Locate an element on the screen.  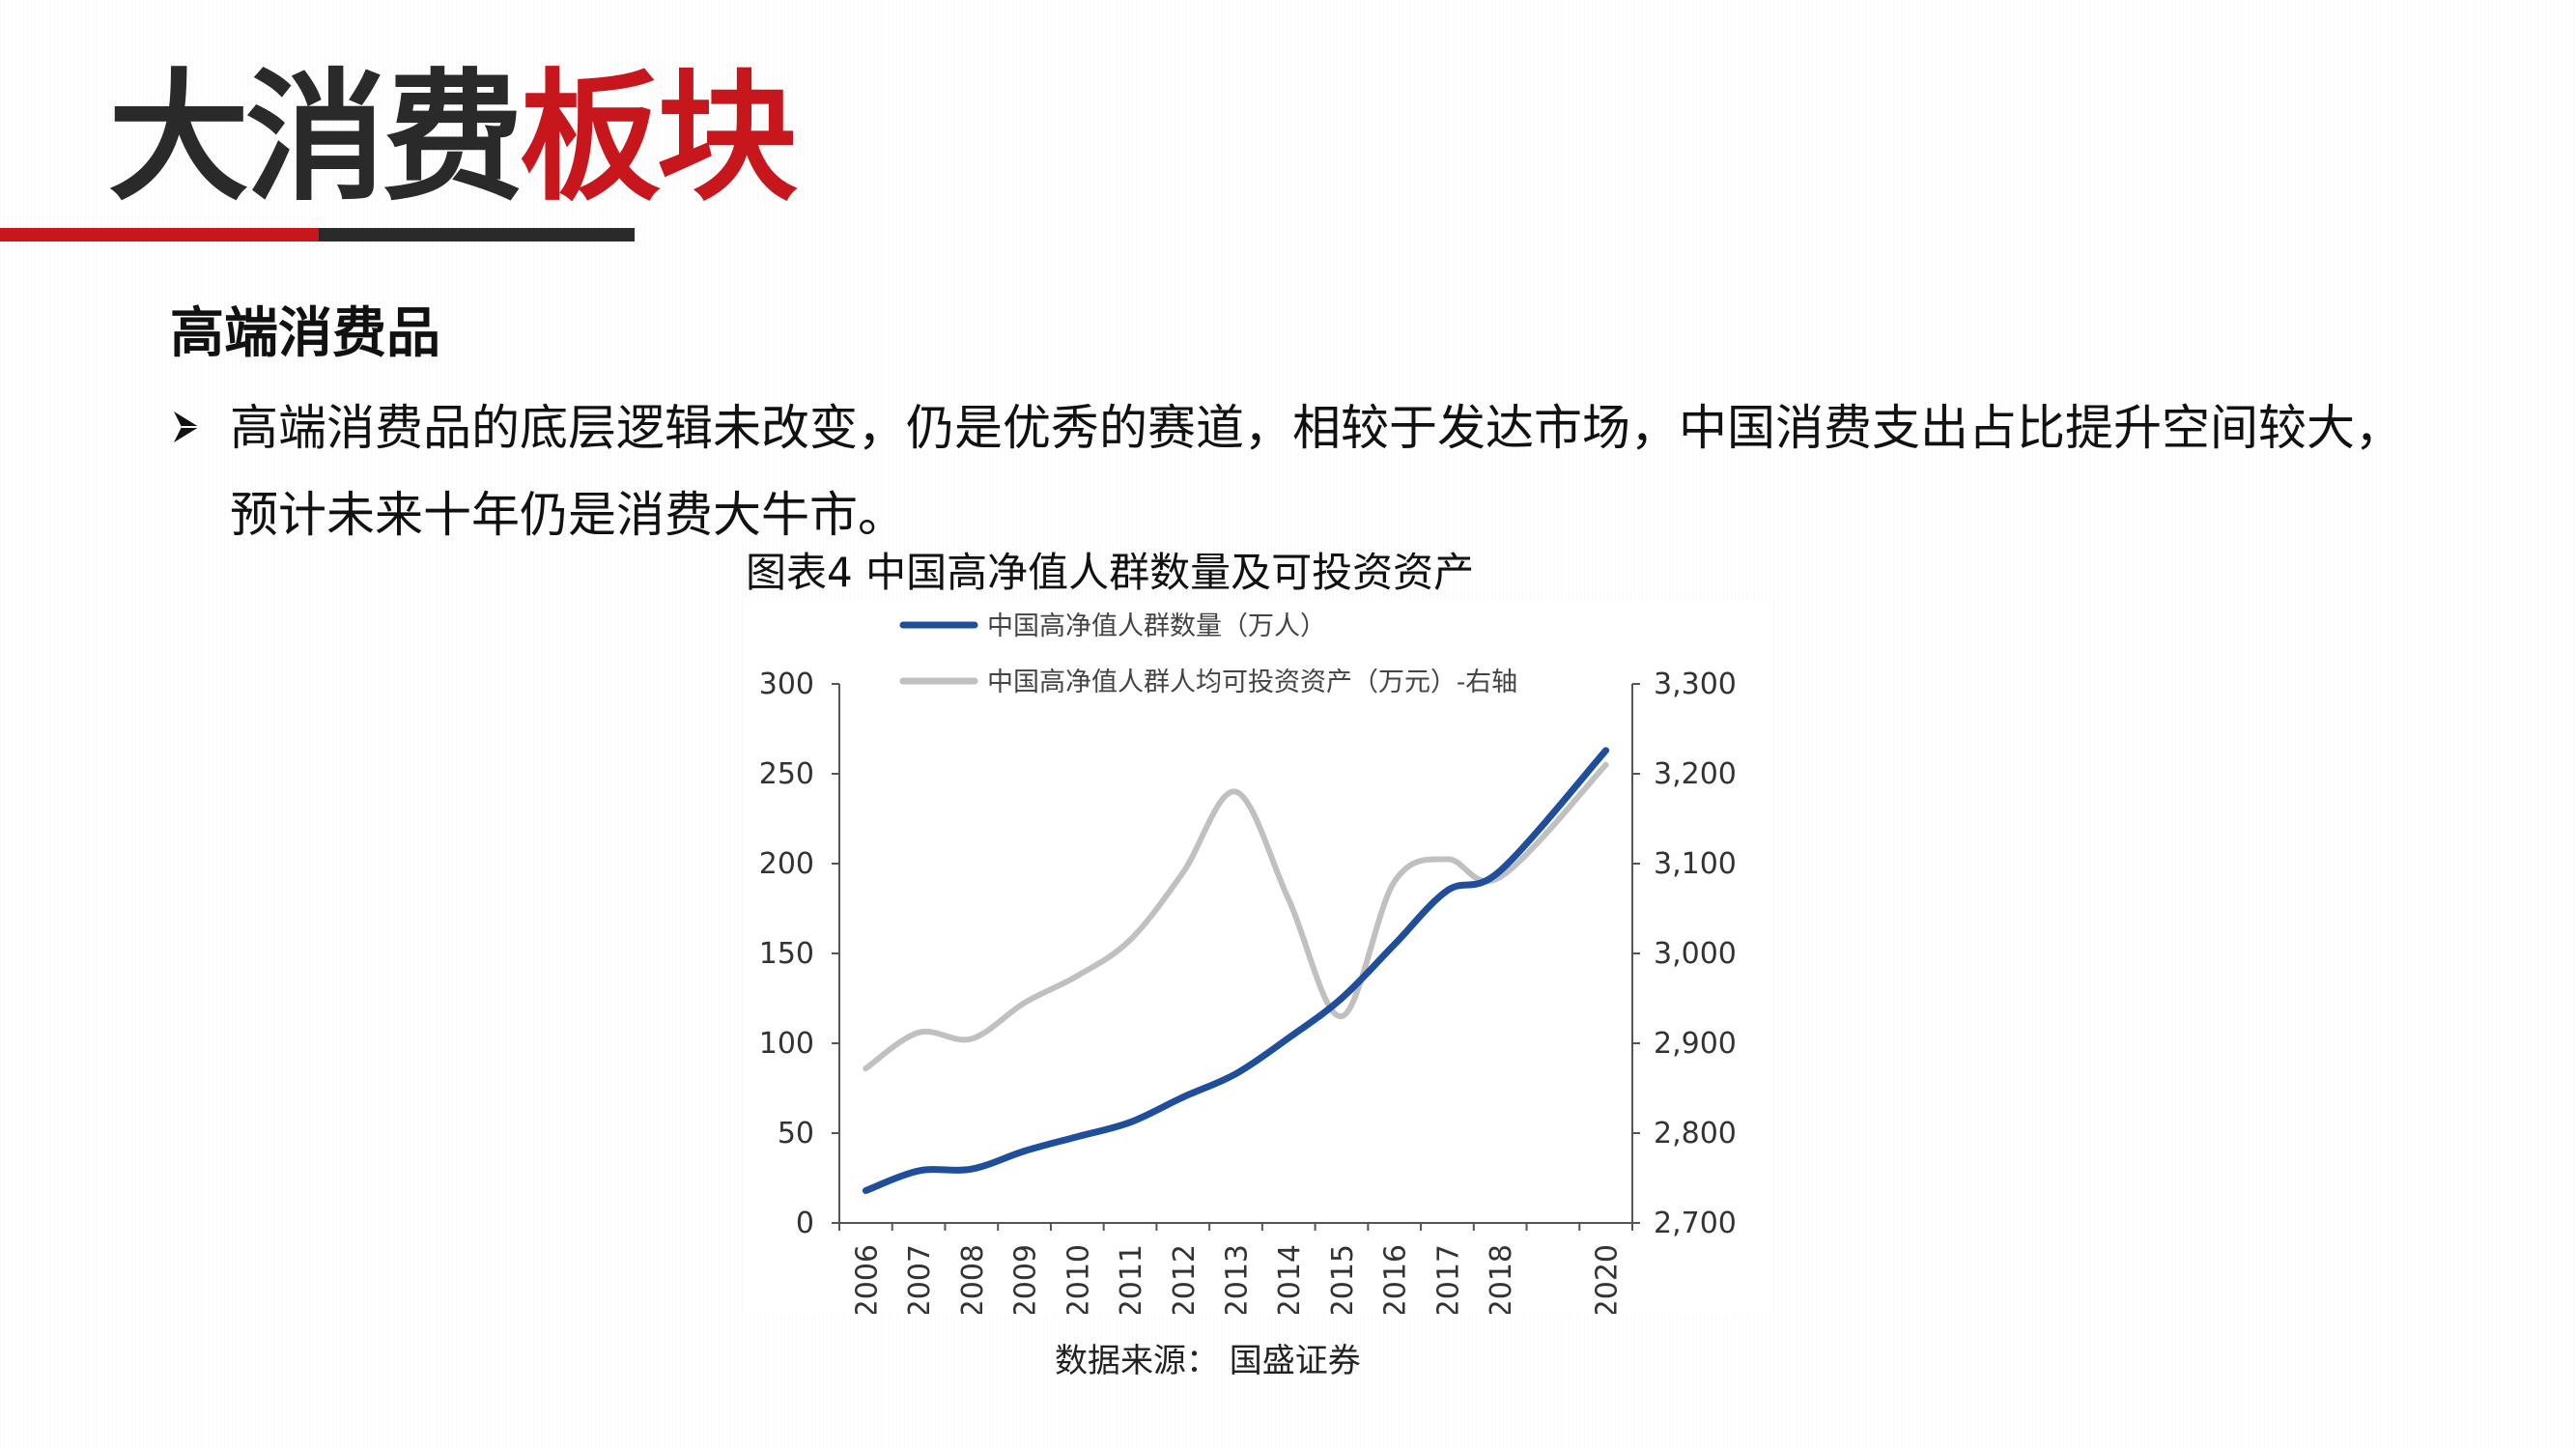
x-tick-label: 2012 is located at coordinates (1185, 1279).